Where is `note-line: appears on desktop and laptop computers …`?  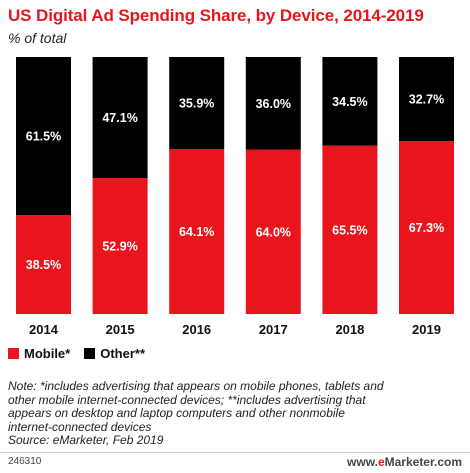 note-line: appears on desktop and laptop computers … is located at coordinates (176, 413).